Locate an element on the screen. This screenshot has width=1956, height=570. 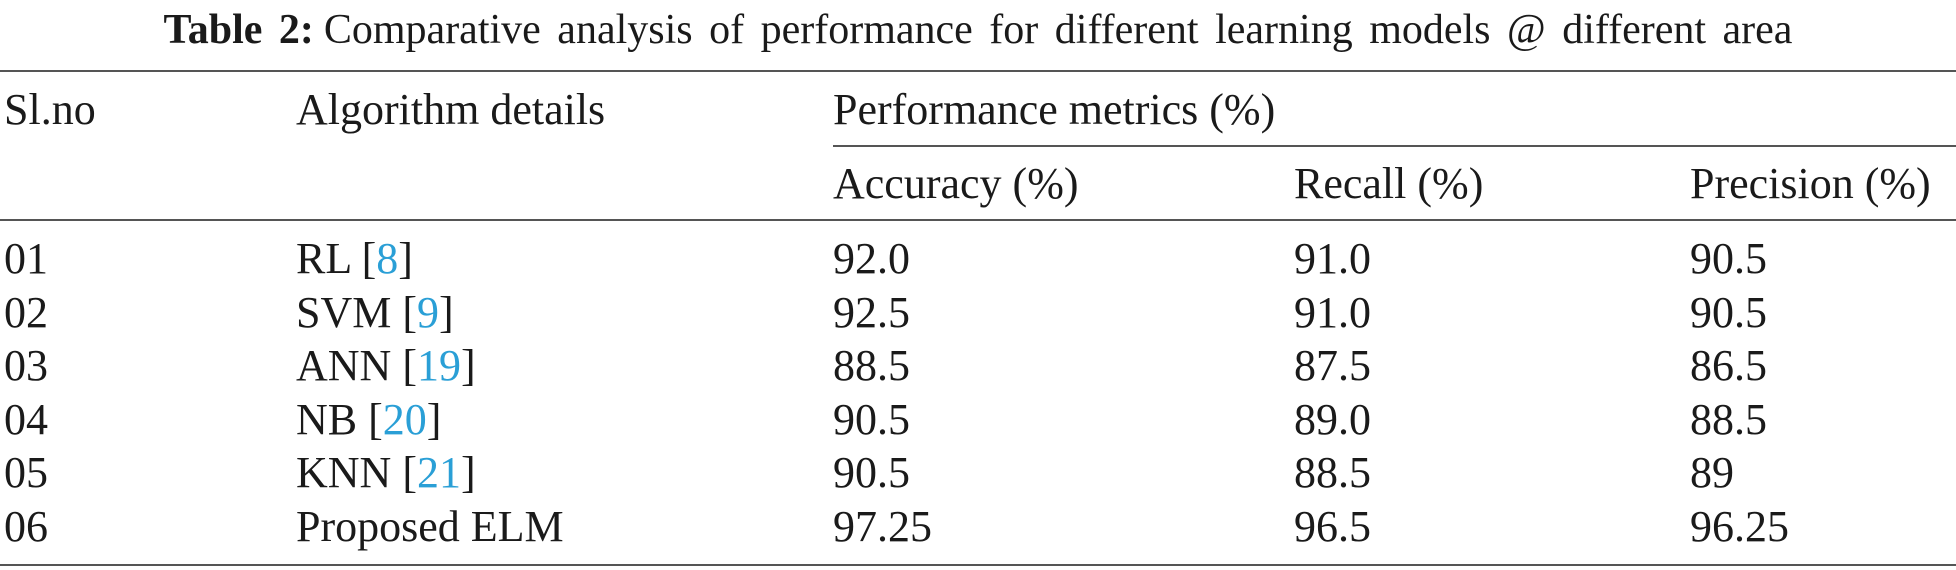
table-cell: 97.25 is located at coordinates (882, 526).